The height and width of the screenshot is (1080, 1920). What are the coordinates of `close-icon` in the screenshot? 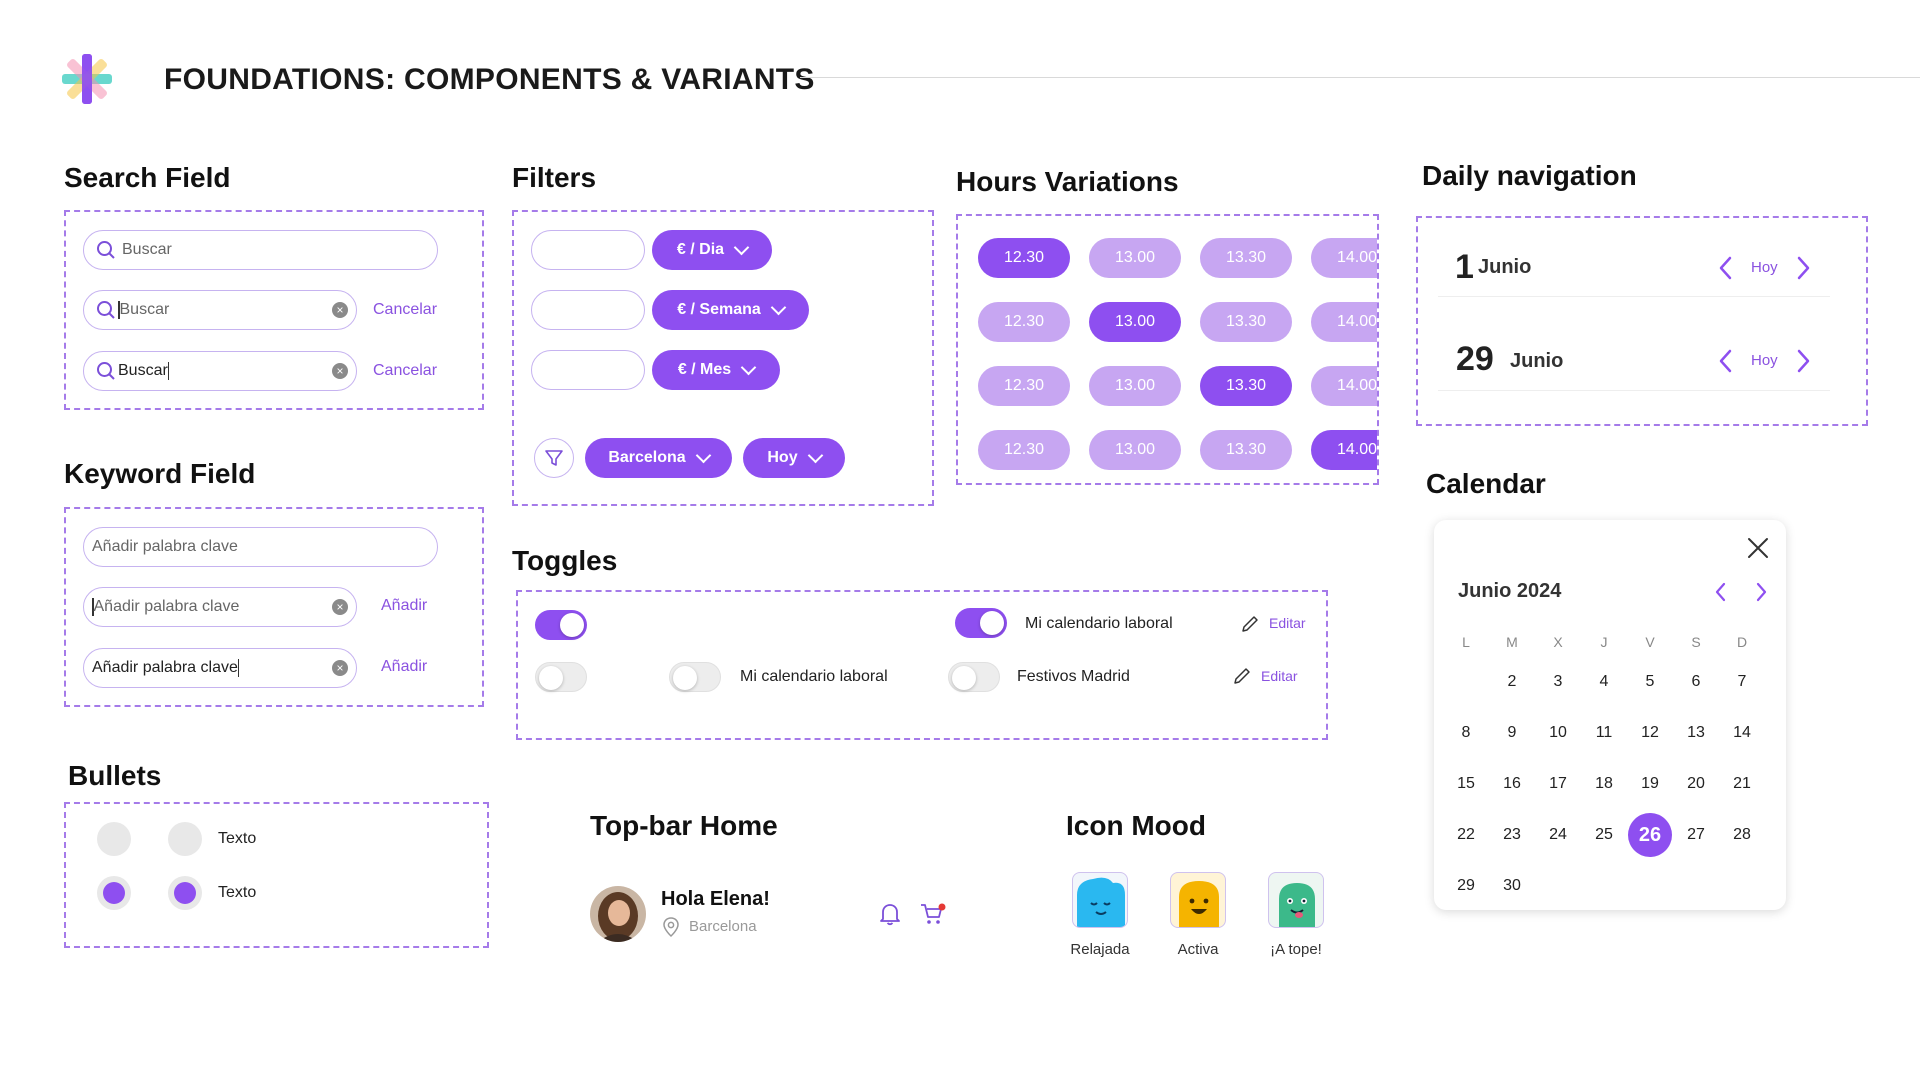 It's located at (1758, 550).